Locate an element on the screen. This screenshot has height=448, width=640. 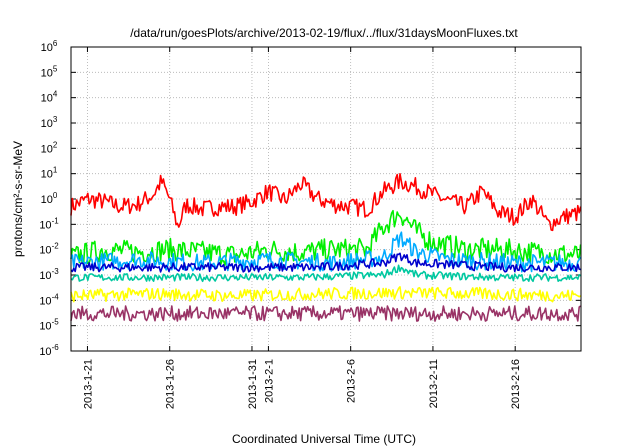
y-tick-exponent: 0 is located at coordinates (55, 195).